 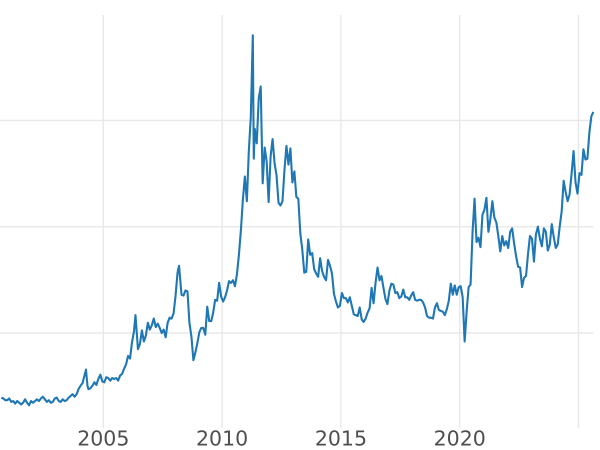 I want to click on x-tick-label-2015: 2015, so click(x=341, y=438).